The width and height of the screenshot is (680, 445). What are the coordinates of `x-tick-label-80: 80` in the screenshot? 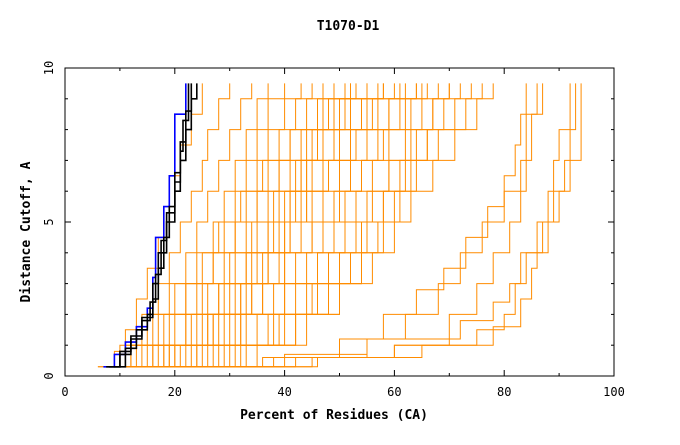 It's located at (504, 392).